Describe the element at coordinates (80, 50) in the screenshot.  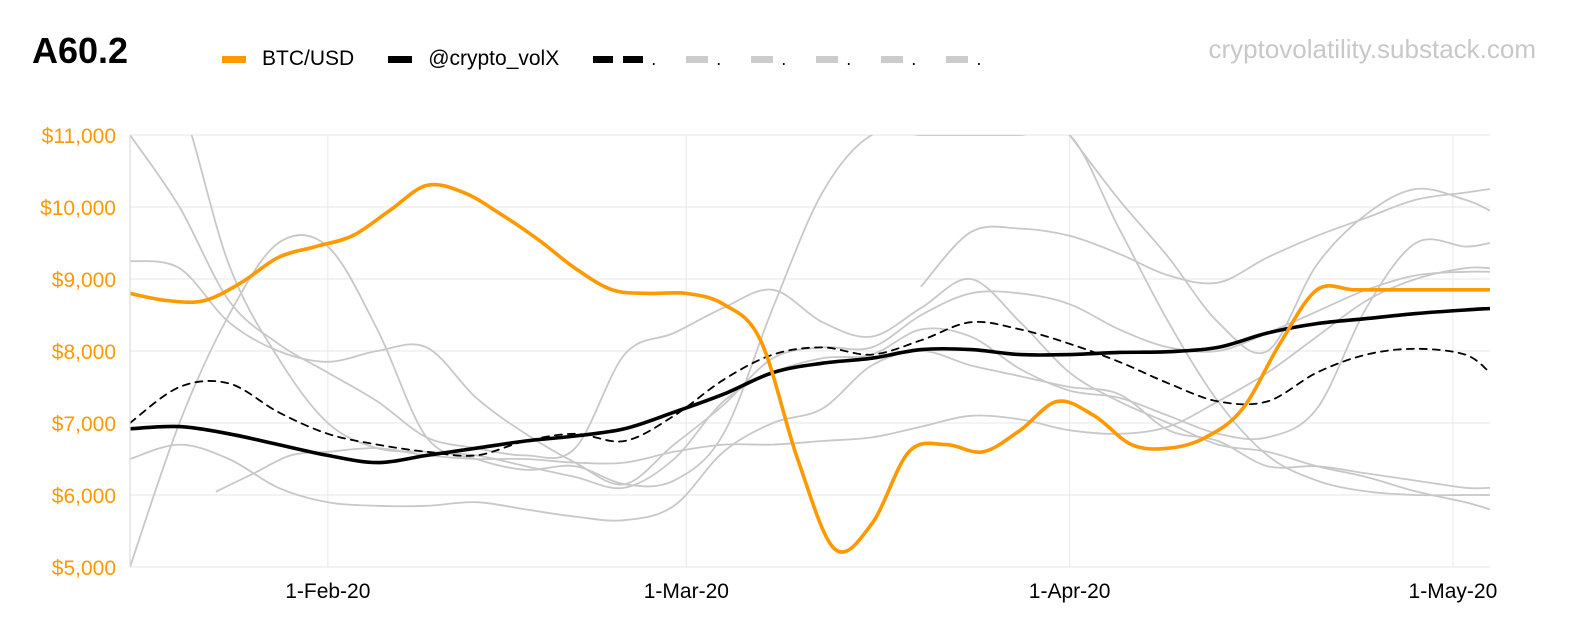
I see `chart-title: A60.2` at that location.